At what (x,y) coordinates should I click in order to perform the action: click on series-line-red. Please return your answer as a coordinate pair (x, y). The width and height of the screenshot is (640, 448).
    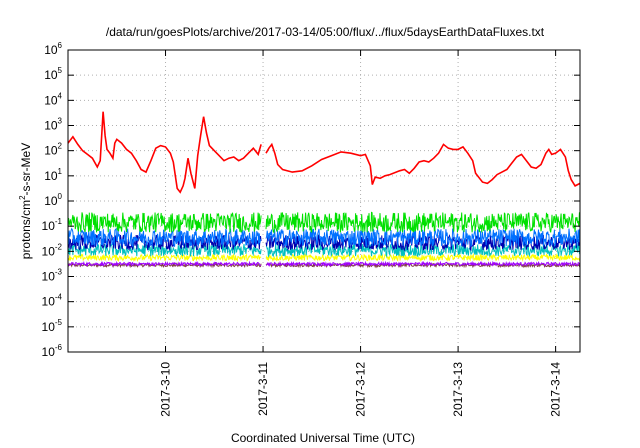
    Looking at the image, I should click on (324, 152).